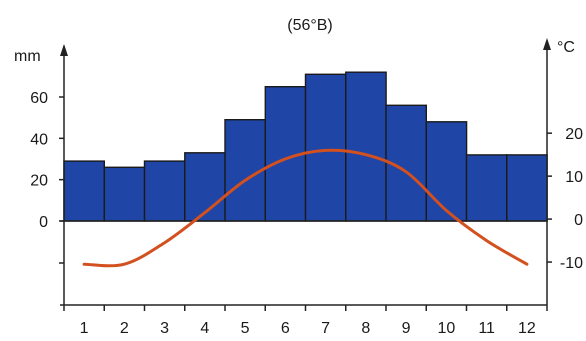  I want to click on left-axis-ticks: 0 20 40 60, so click(47, 177).